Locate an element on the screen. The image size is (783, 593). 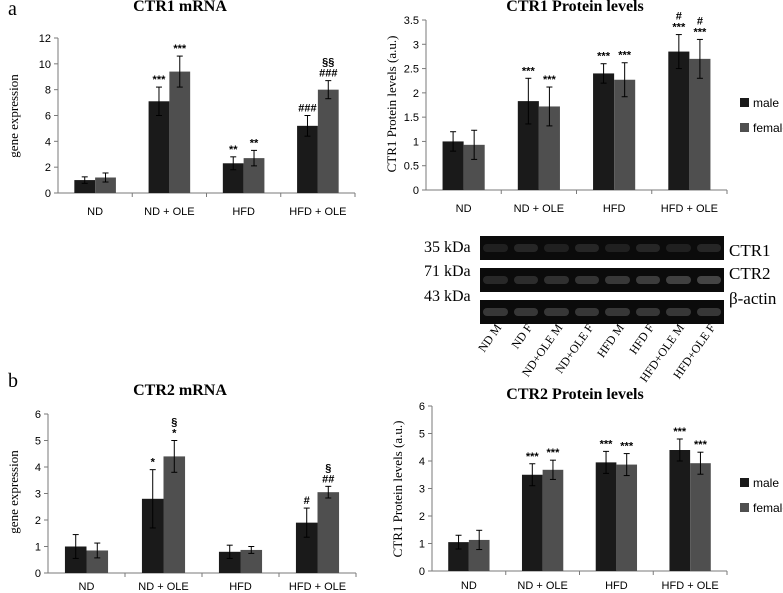
significance-label: §§ is located at coordinates (328, 63).